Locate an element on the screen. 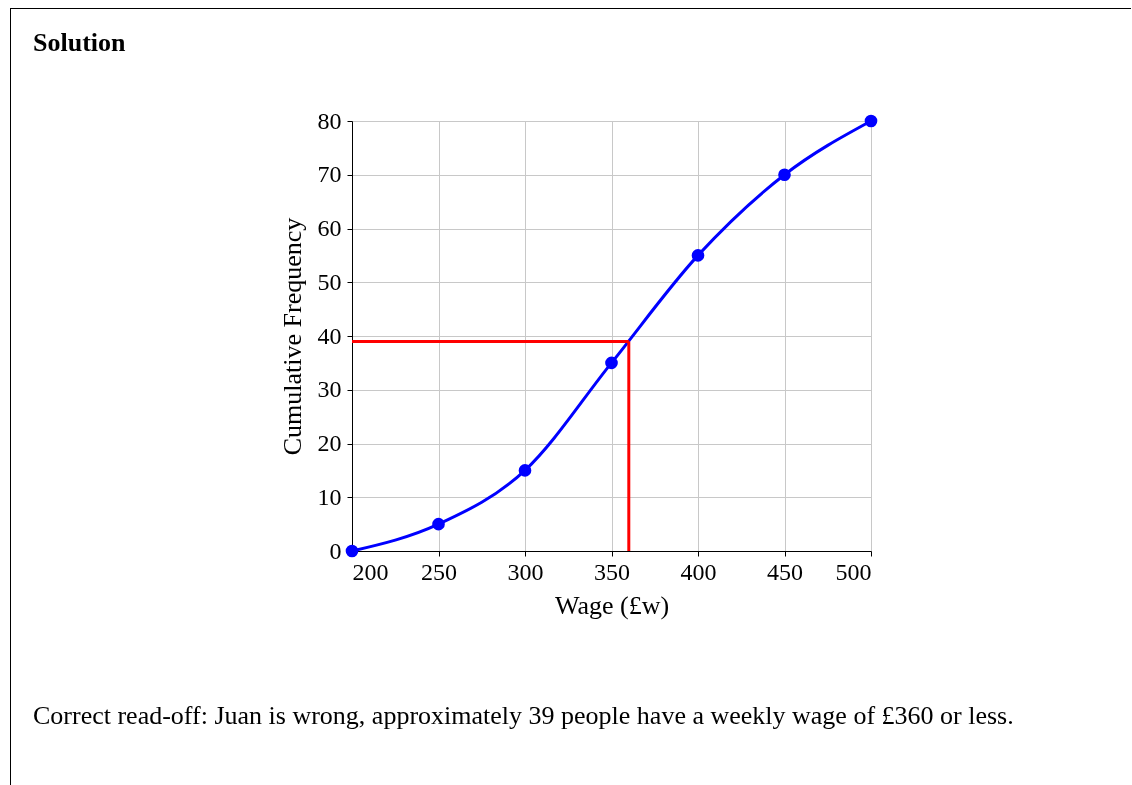 This screenshot has height=785, width=1132. y-tick-label: 80 is located at coordinates (329, 120).